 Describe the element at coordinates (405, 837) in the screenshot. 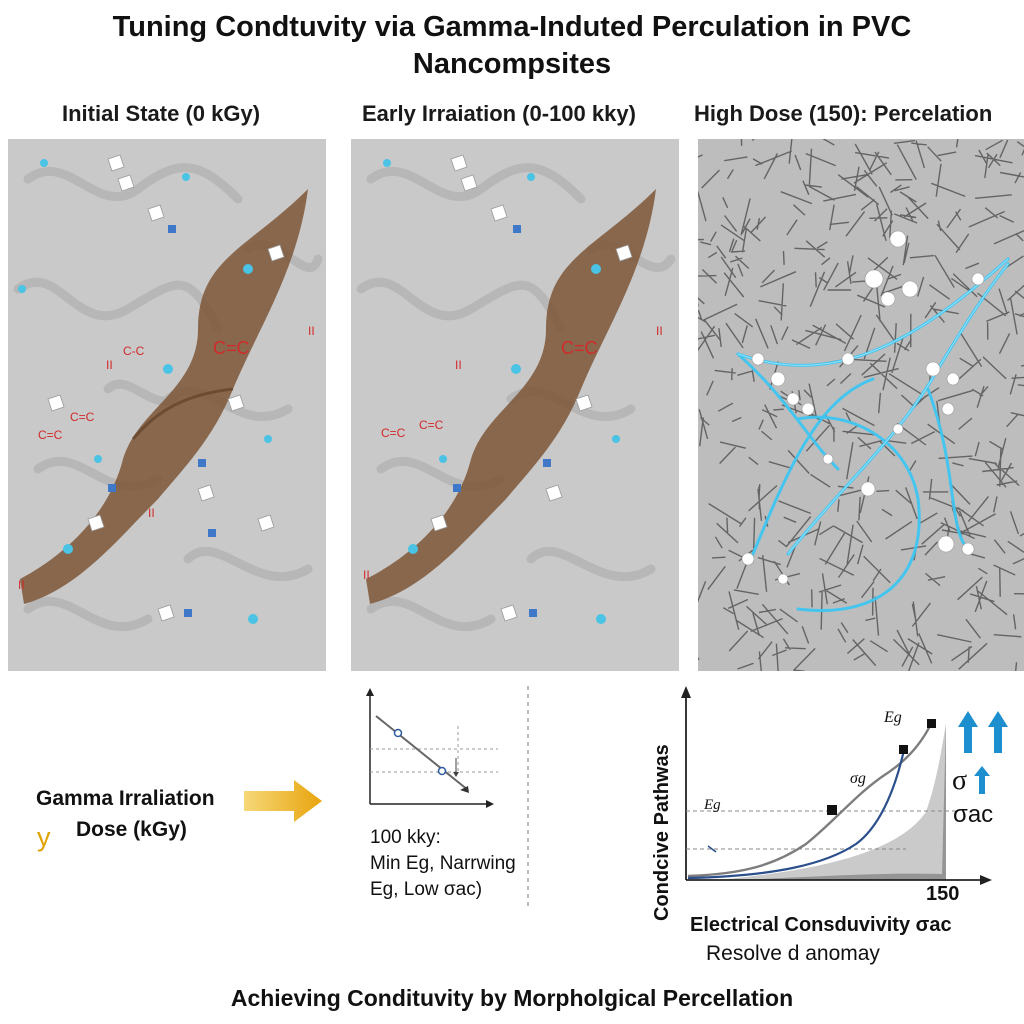

I see `mini-caption-line-1: 100 kky:` at that location.